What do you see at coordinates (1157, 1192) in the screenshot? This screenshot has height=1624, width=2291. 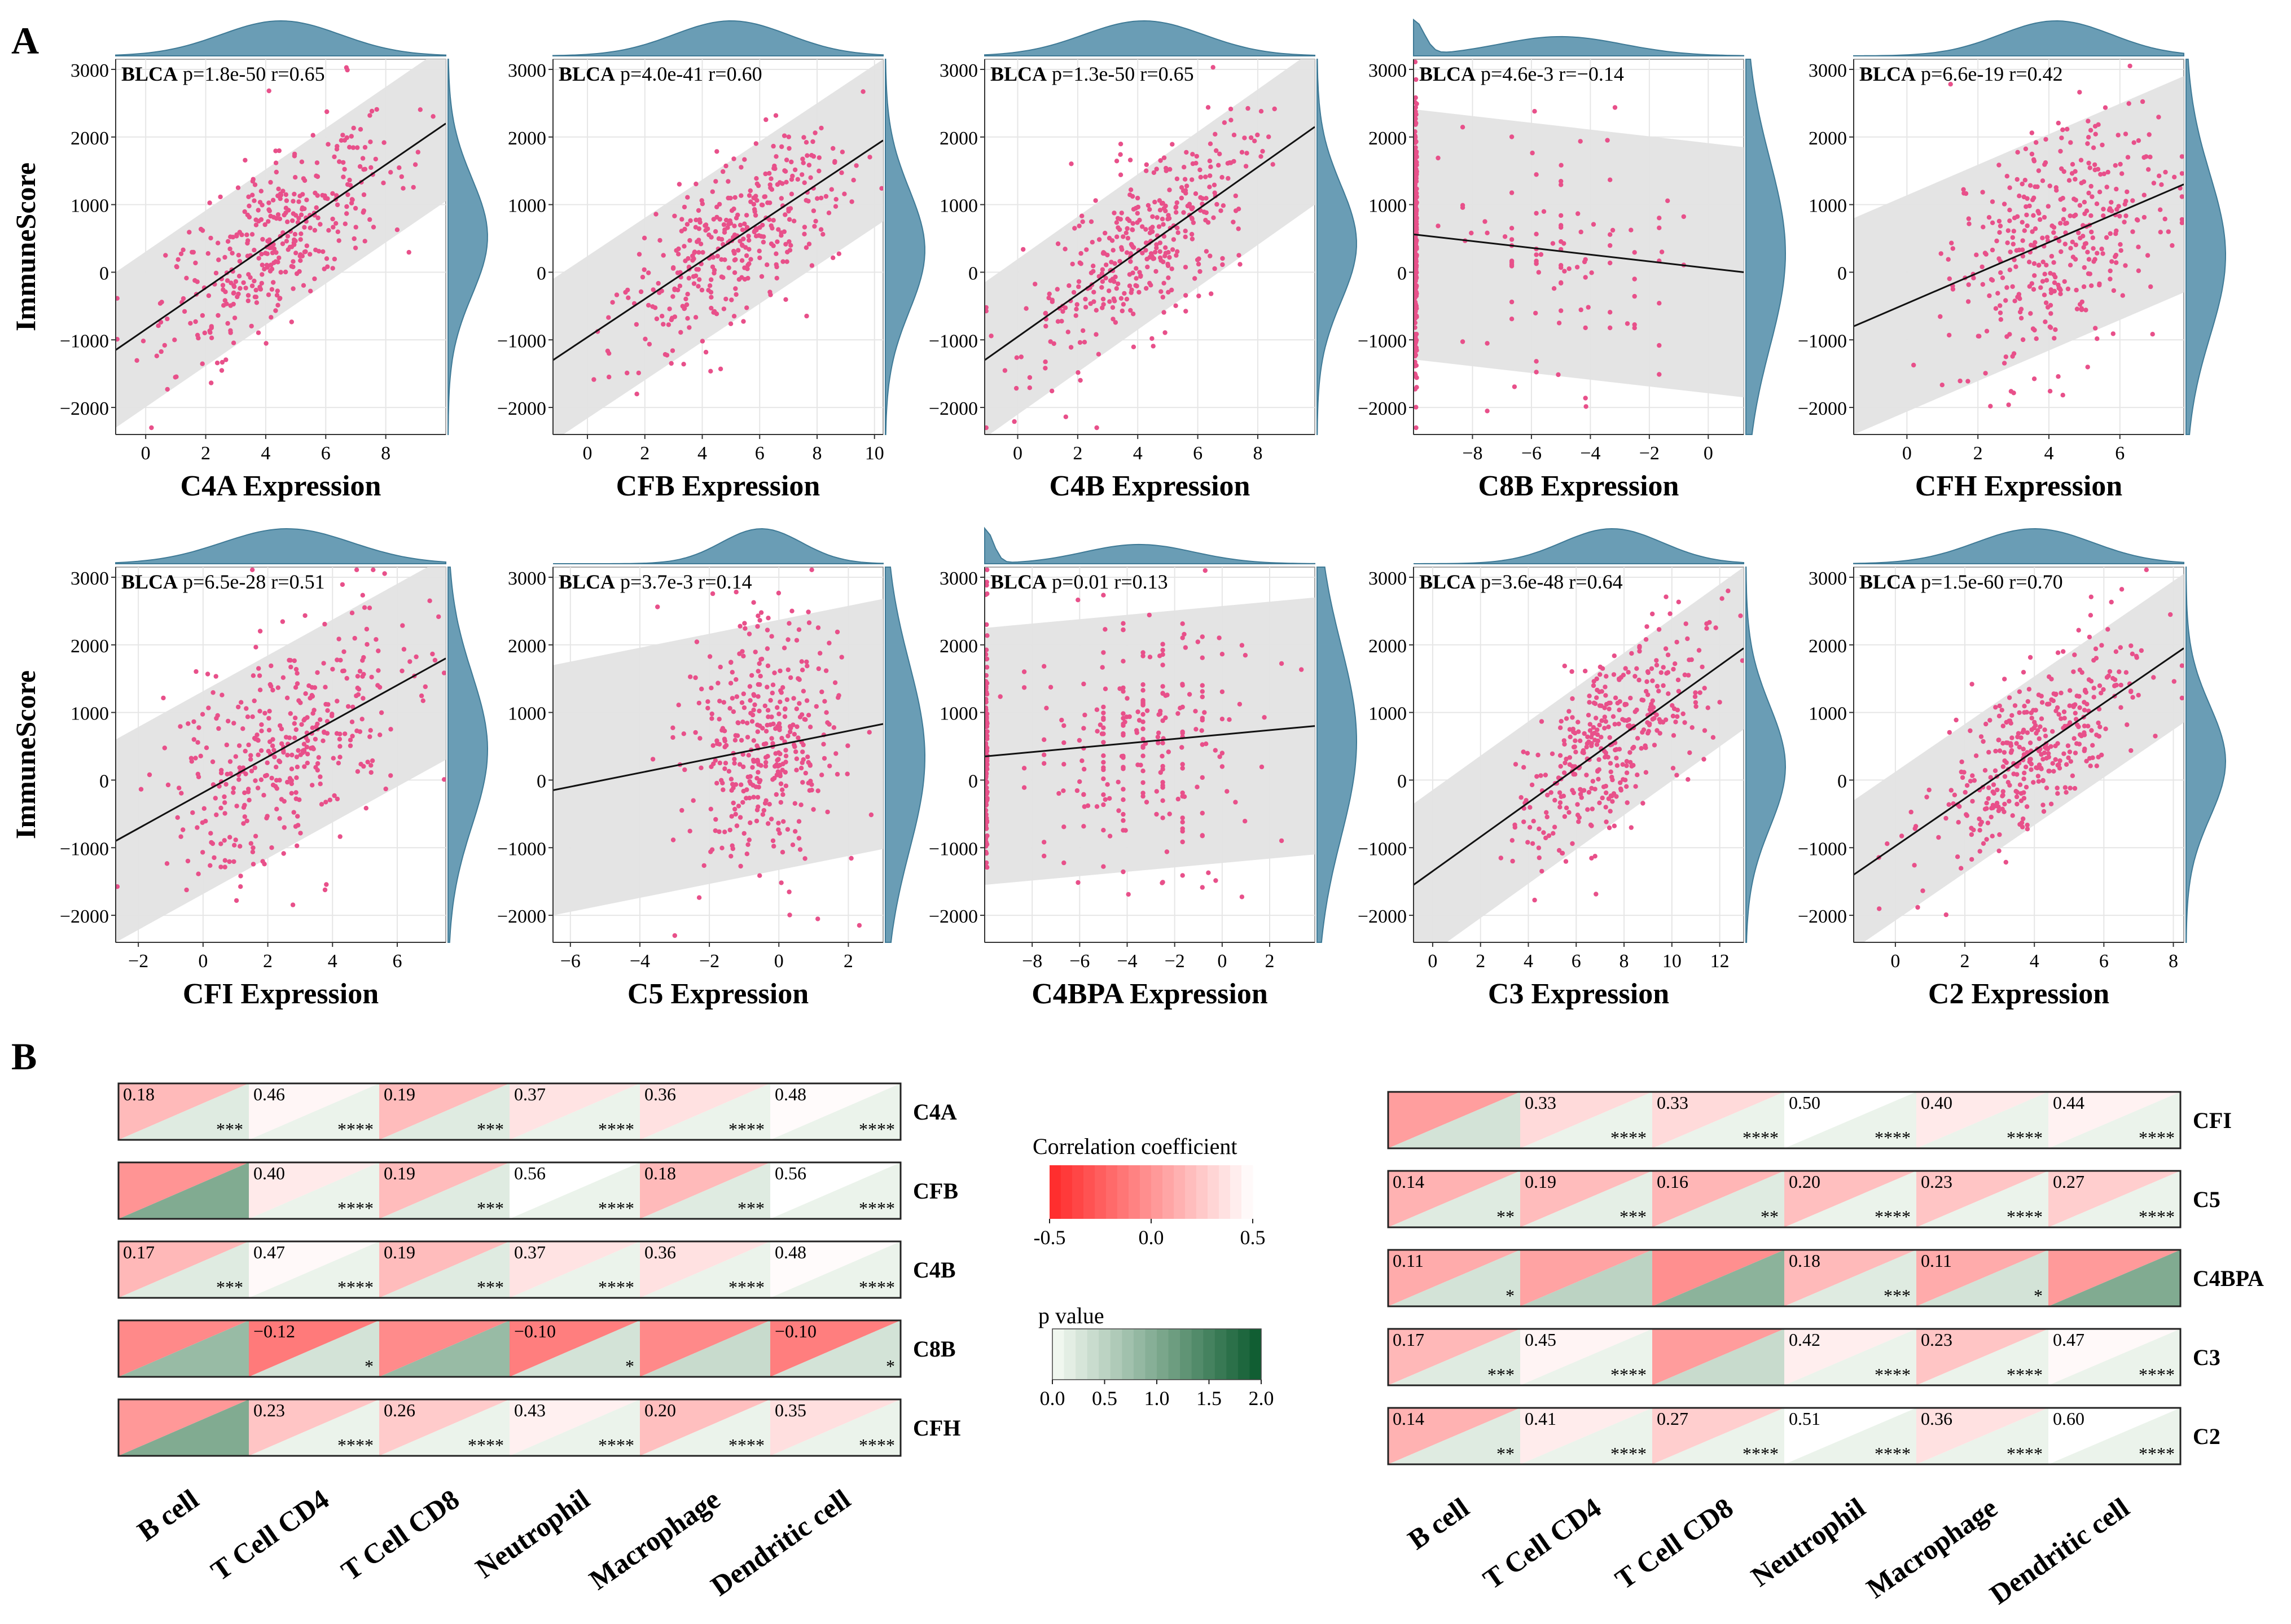 I see `corr-legend-swatch` at bounding box center [1157, 1192].